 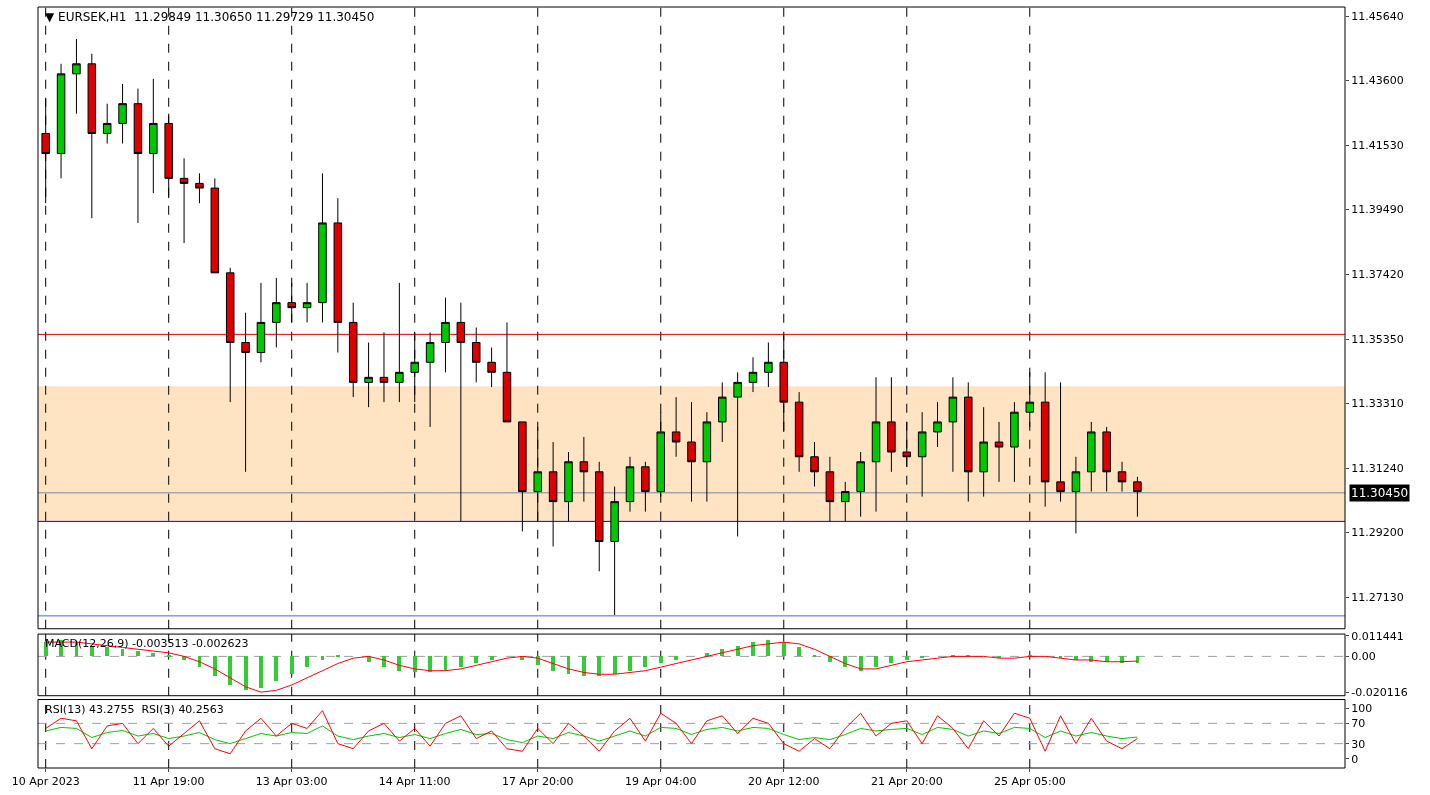 What do you see at coordinates (1377, 403) in the screenshot?
I see `y-tick-label: 11.33310` at bounding box center [1377, 403].